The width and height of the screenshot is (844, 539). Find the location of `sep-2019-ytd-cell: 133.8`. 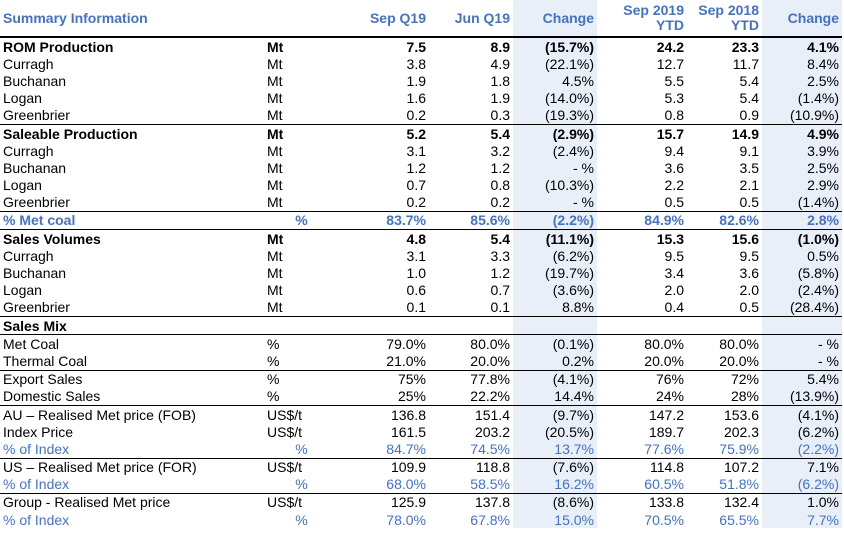

sep-2019-ytd-cell: 133.8 is located at coordinates (642, 502).